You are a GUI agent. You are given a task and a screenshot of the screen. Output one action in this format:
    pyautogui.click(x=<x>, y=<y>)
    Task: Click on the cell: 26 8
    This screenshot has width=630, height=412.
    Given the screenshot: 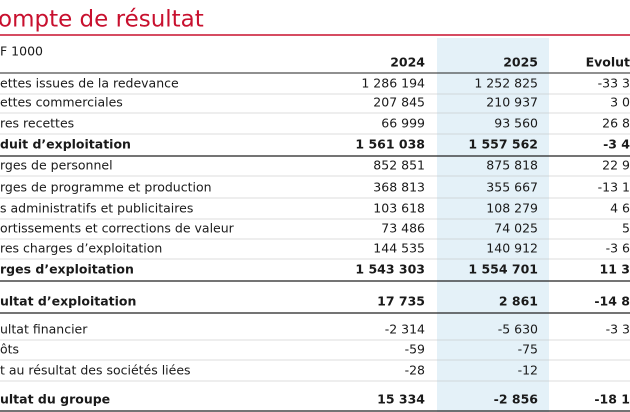 What is the action you would take?
    pyautogui.click(x=616, y=123)
    